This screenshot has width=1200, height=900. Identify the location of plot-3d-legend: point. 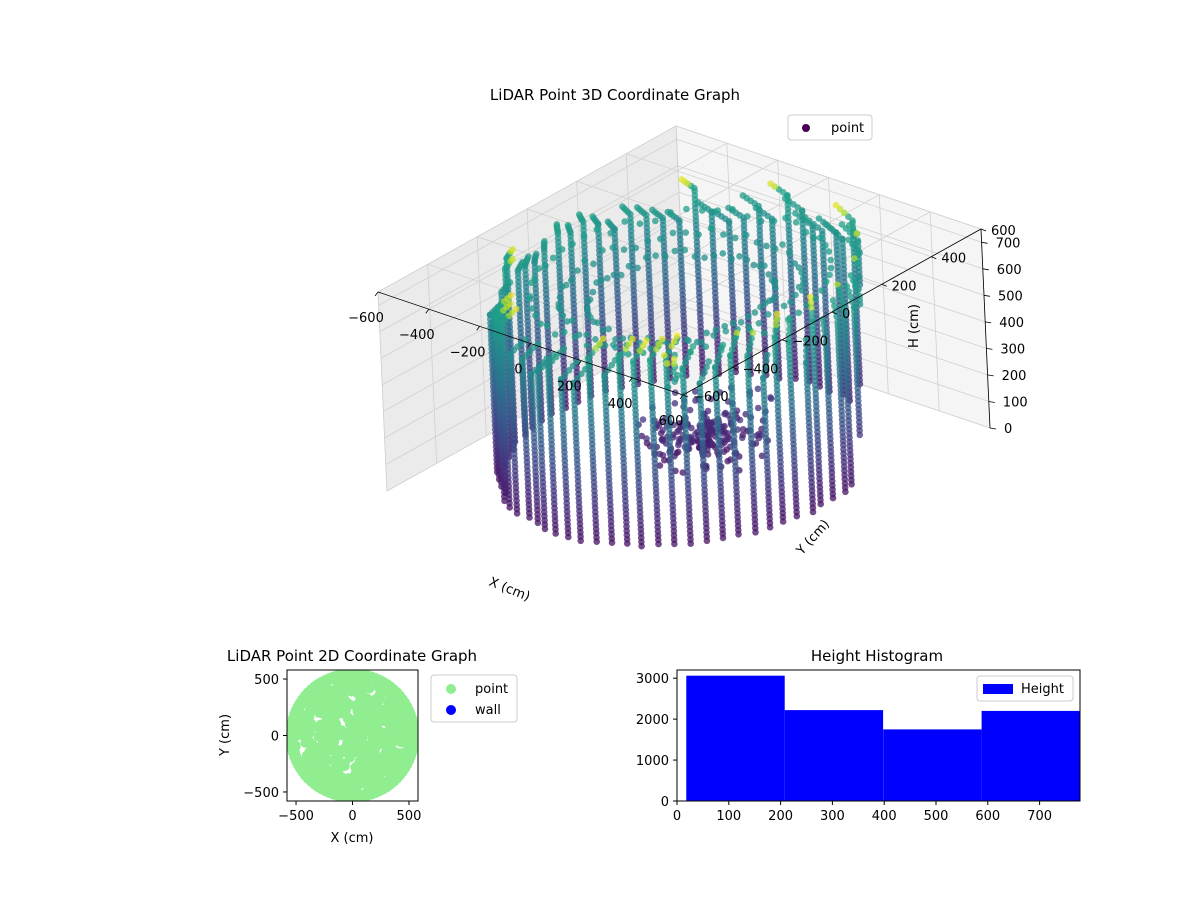
(830, 127).